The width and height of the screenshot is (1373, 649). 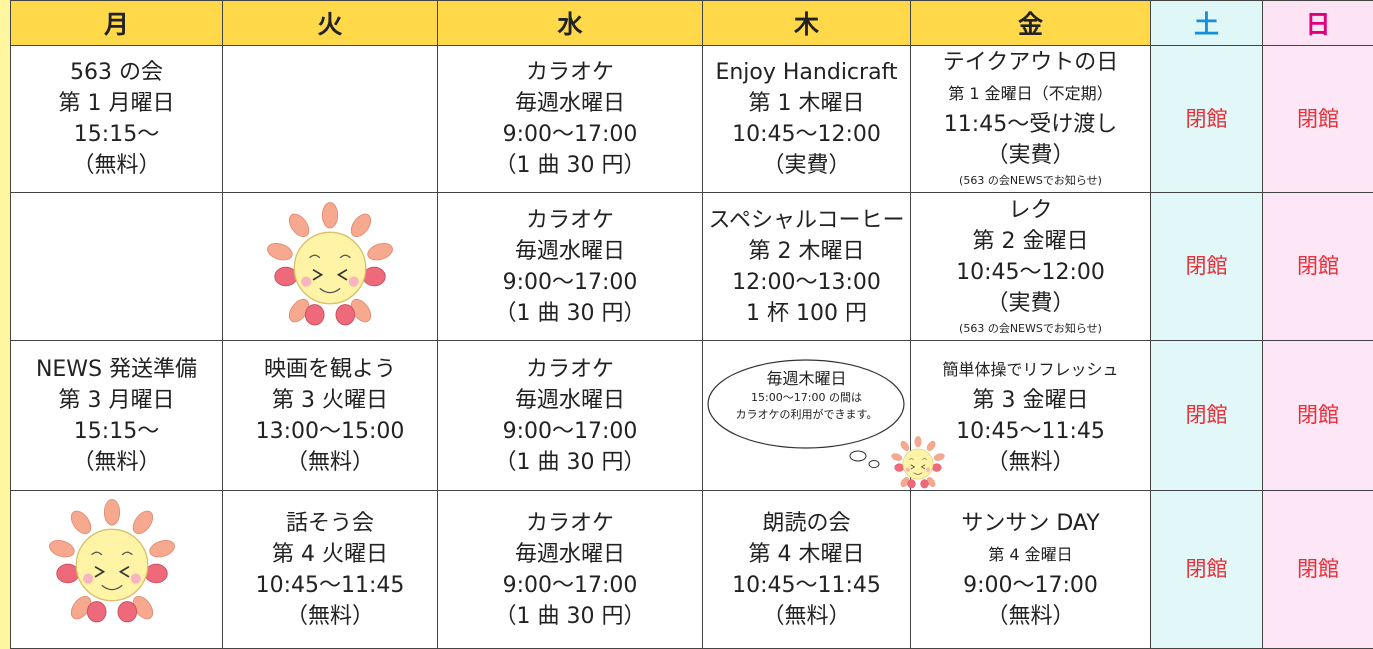 What do you see at coordinates (116, 103) in the screenshot?
I see `event-line: 第 1 月曜日` at bounding box center [116, 103].